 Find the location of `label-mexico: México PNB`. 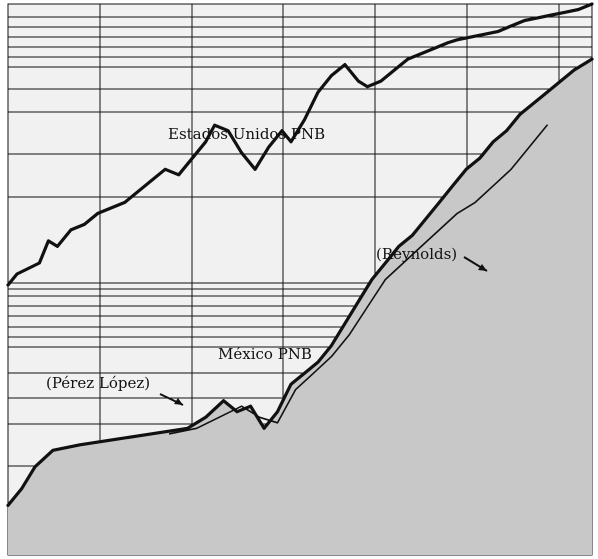

label-mexico: México PNB is located at coordinates (265, 354).